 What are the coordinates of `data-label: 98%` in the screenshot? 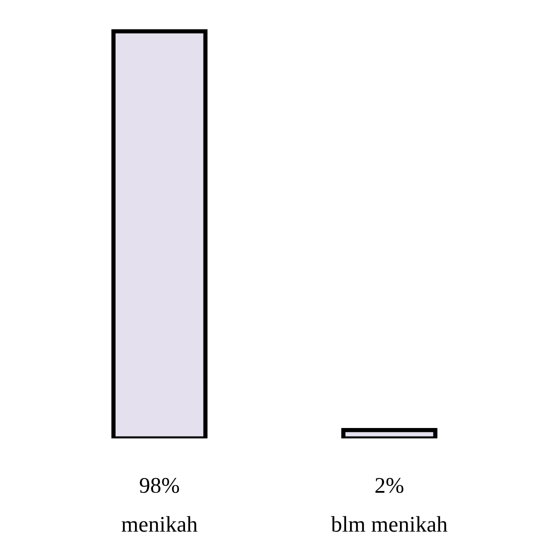 It's located at (160, 485).